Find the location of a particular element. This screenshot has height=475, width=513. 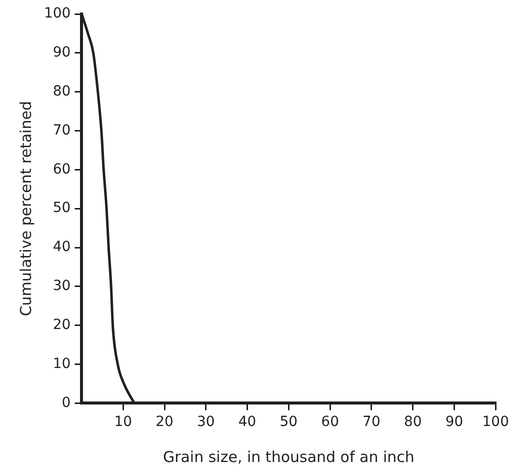

y-tick-label: 90 is located at coordinates (61, 52).